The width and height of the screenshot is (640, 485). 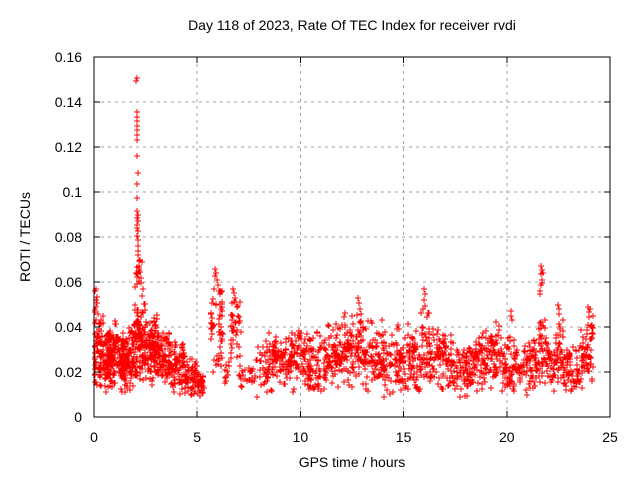 What do you see at coordinates (78, 417) in the screenshot?
I see `y-tick-label: 0` at bounding box center [78, 417].